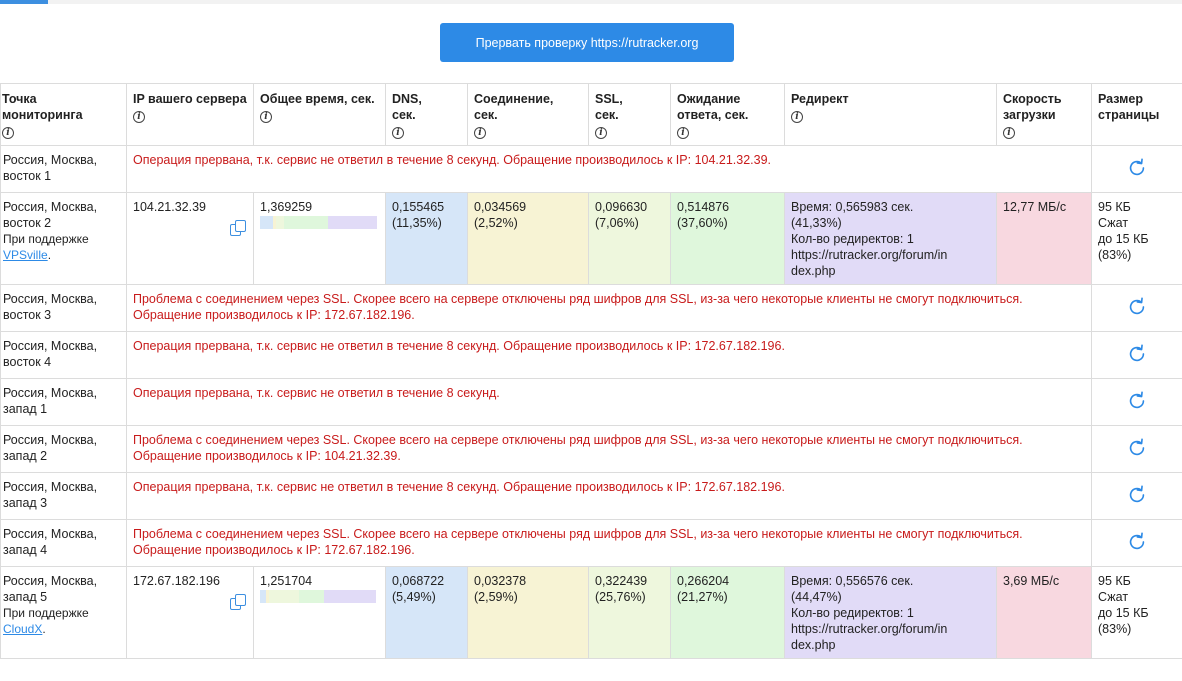 This screenshot has height=681, width=1182. I want to click on timing-bar-dns, so click(266, 222).